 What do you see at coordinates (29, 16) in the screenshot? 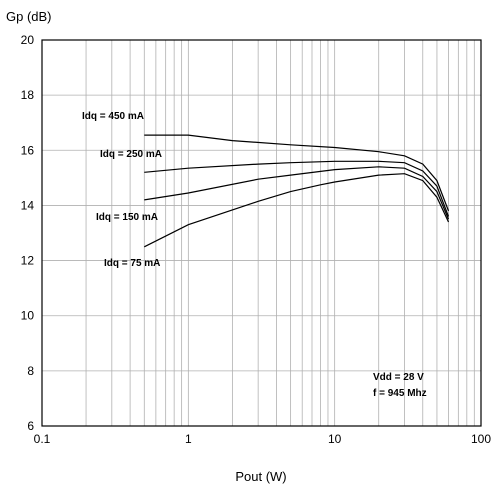
I see `y-axis-label: Gp (dB)` at bounding box center [29, 16].